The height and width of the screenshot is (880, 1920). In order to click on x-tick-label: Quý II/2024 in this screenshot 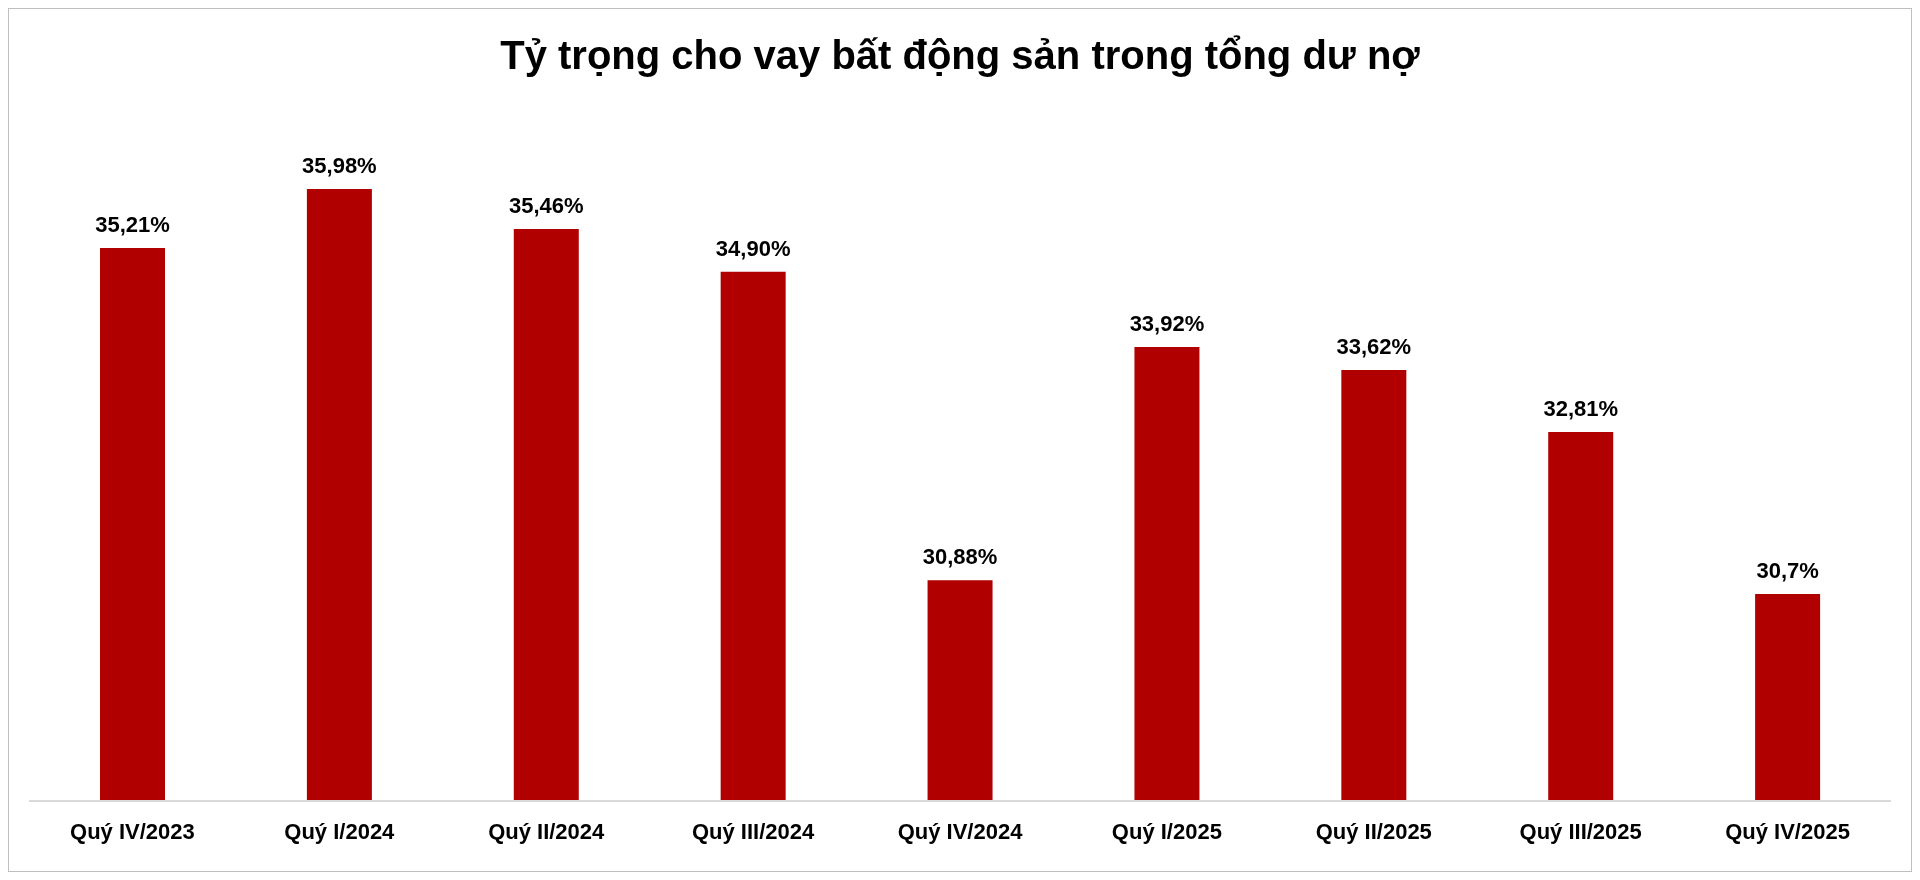, I will do `click(547, 831)`.